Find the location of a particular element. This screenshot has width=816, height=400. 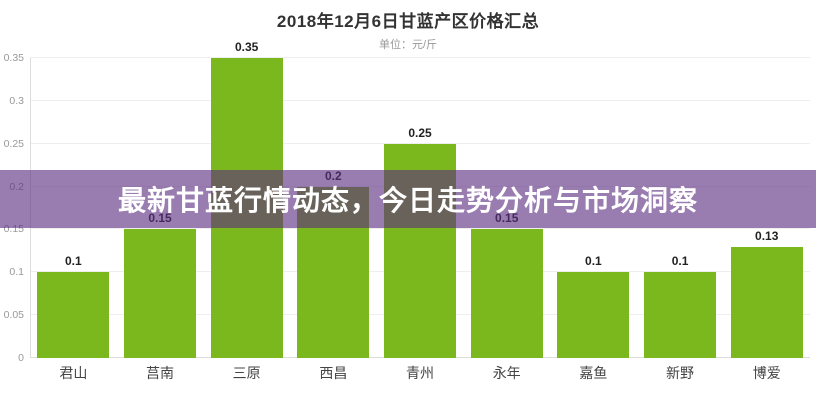

x-category-label: 嘉鱼 is located at coordinates (593, 373).